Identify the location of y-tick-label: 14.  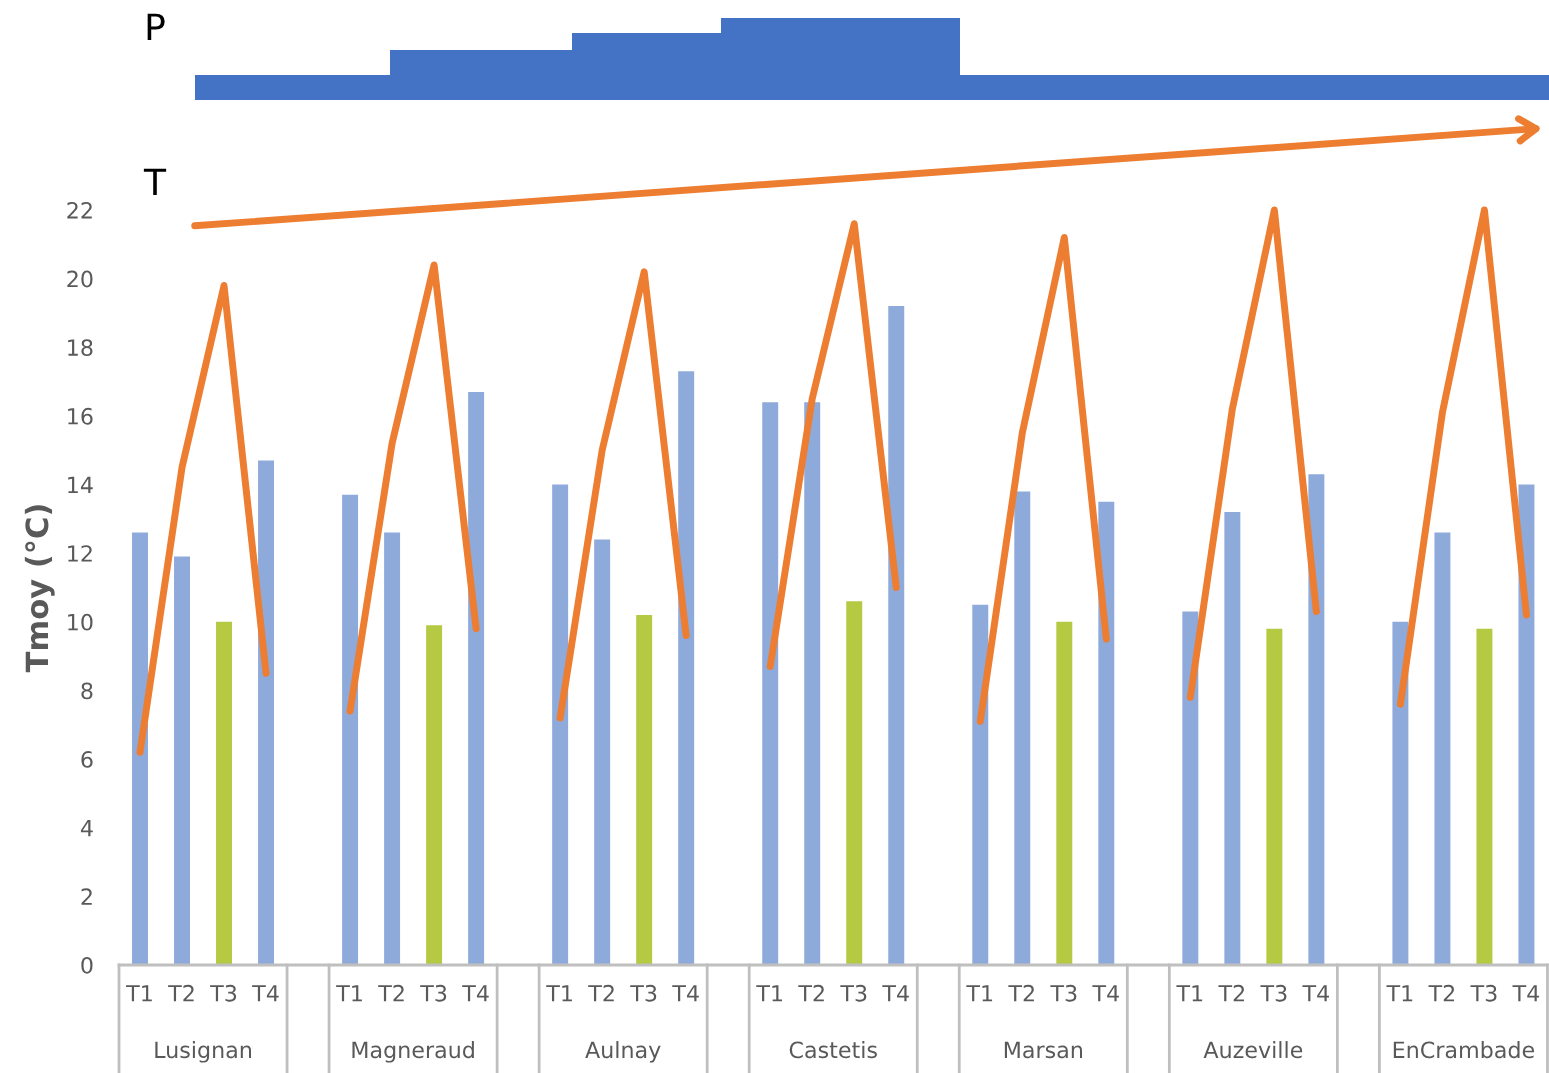
(80, 484).